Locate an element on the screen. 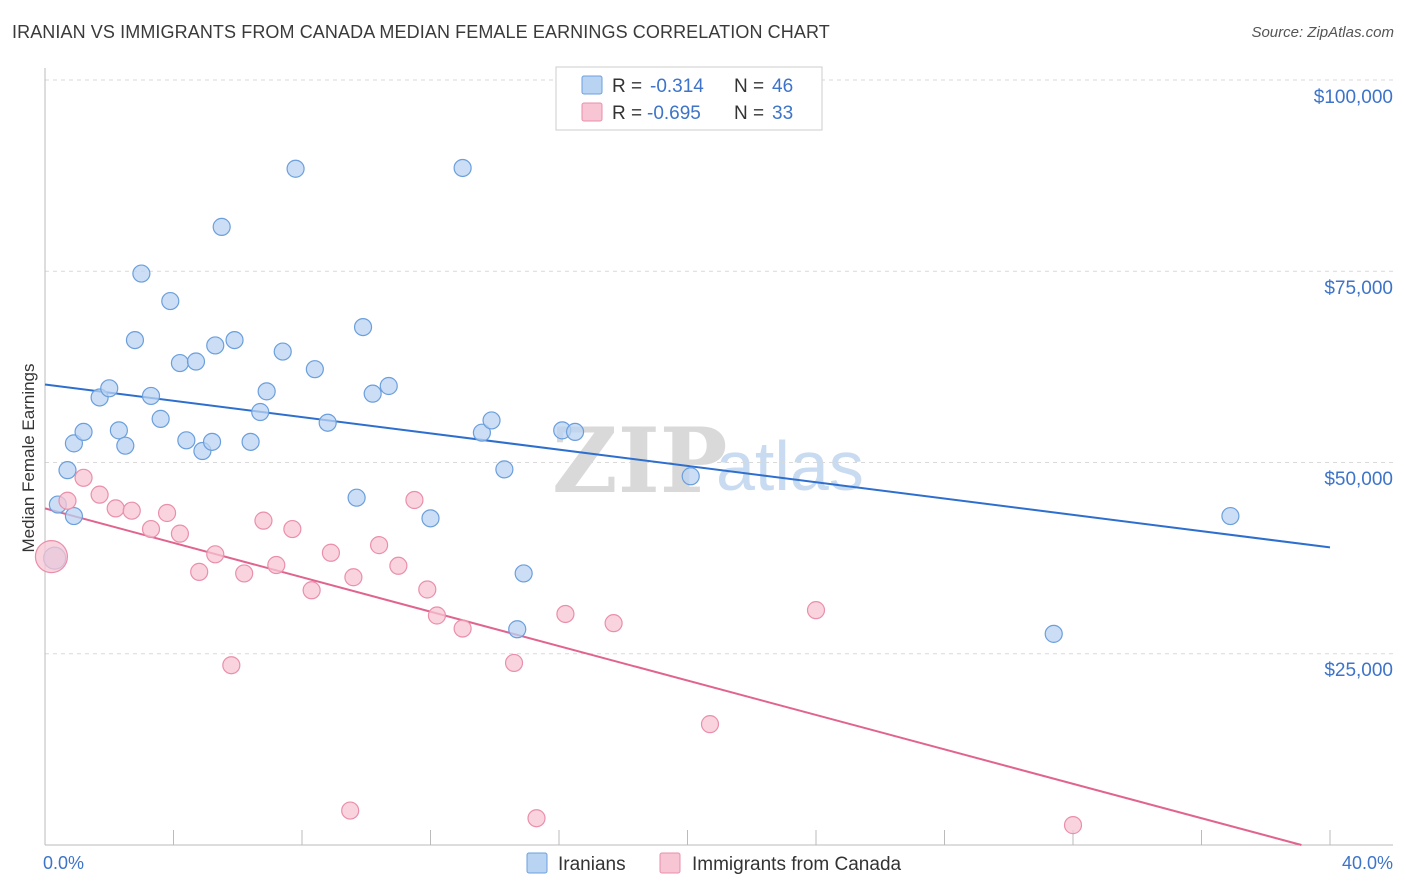 Image resolution: width=1406 pixels, height=892 pixels. legend: R = -0.314 N = 46 R = -0.695 N = 33 is located at coordinates (689, 98).